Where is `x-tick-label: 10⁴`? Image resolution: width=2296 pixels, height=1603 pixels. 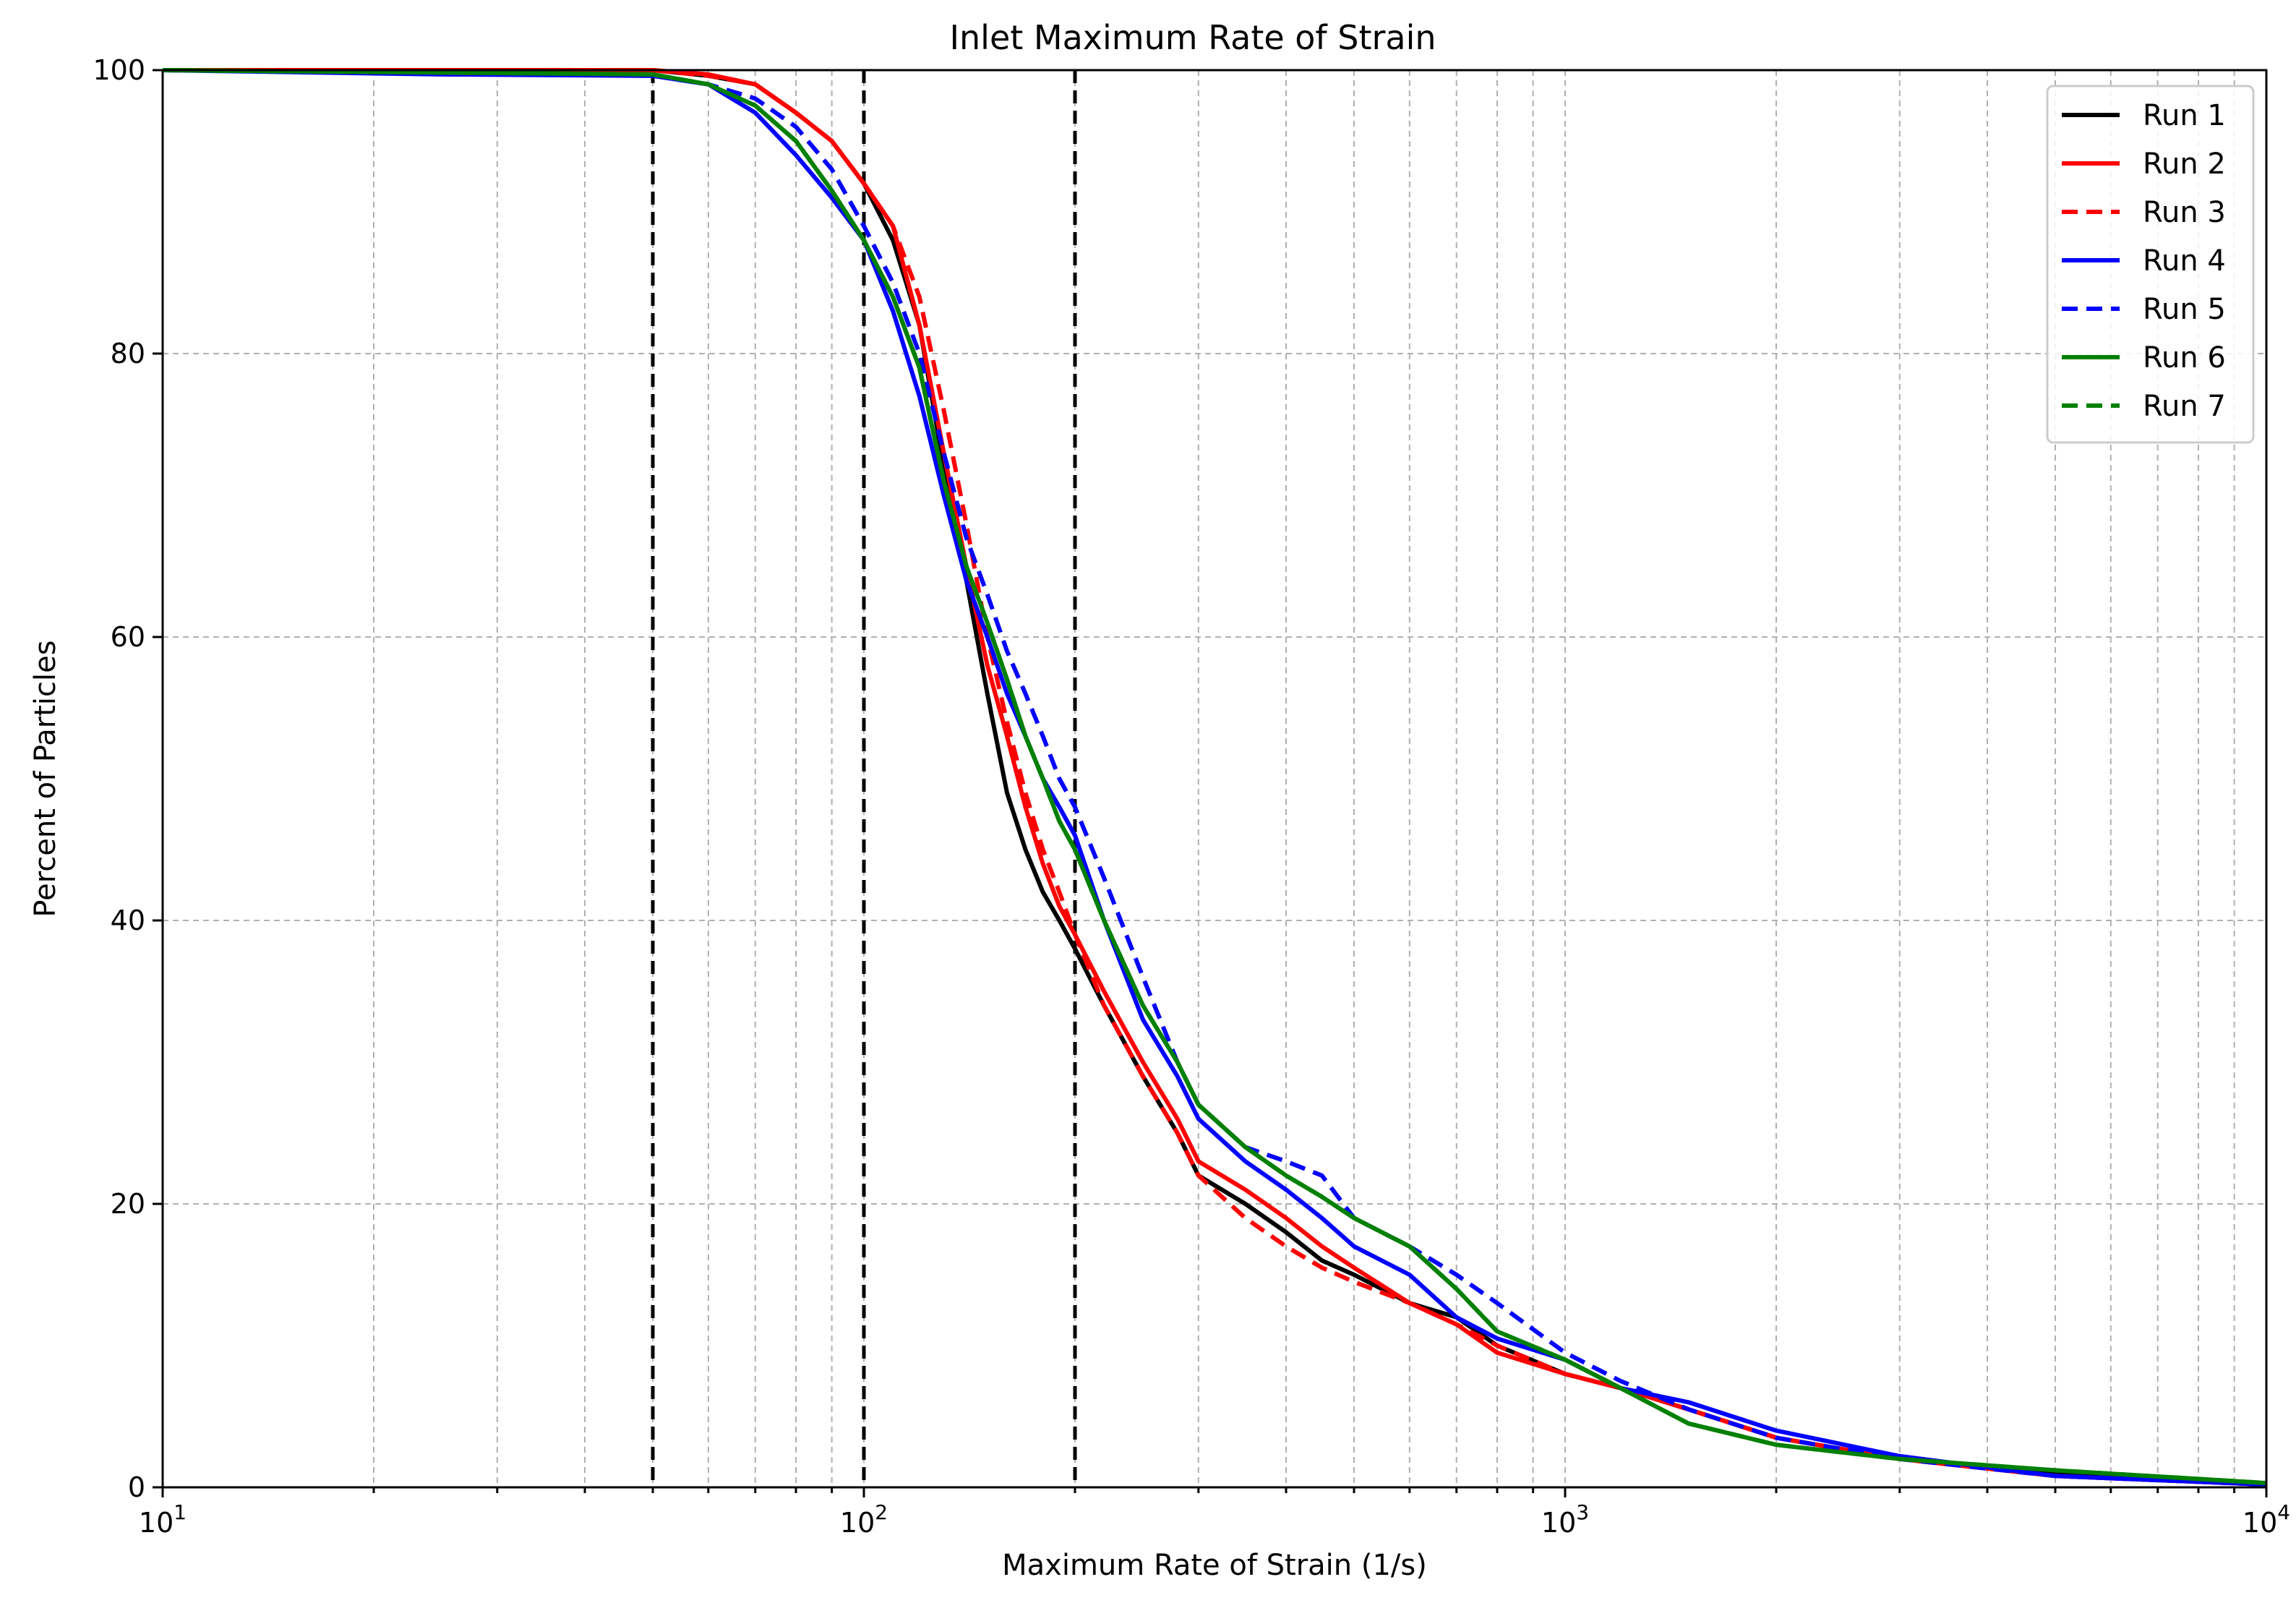
x-tick-label: 10⁴ is located at coordinates (2266, 1519).